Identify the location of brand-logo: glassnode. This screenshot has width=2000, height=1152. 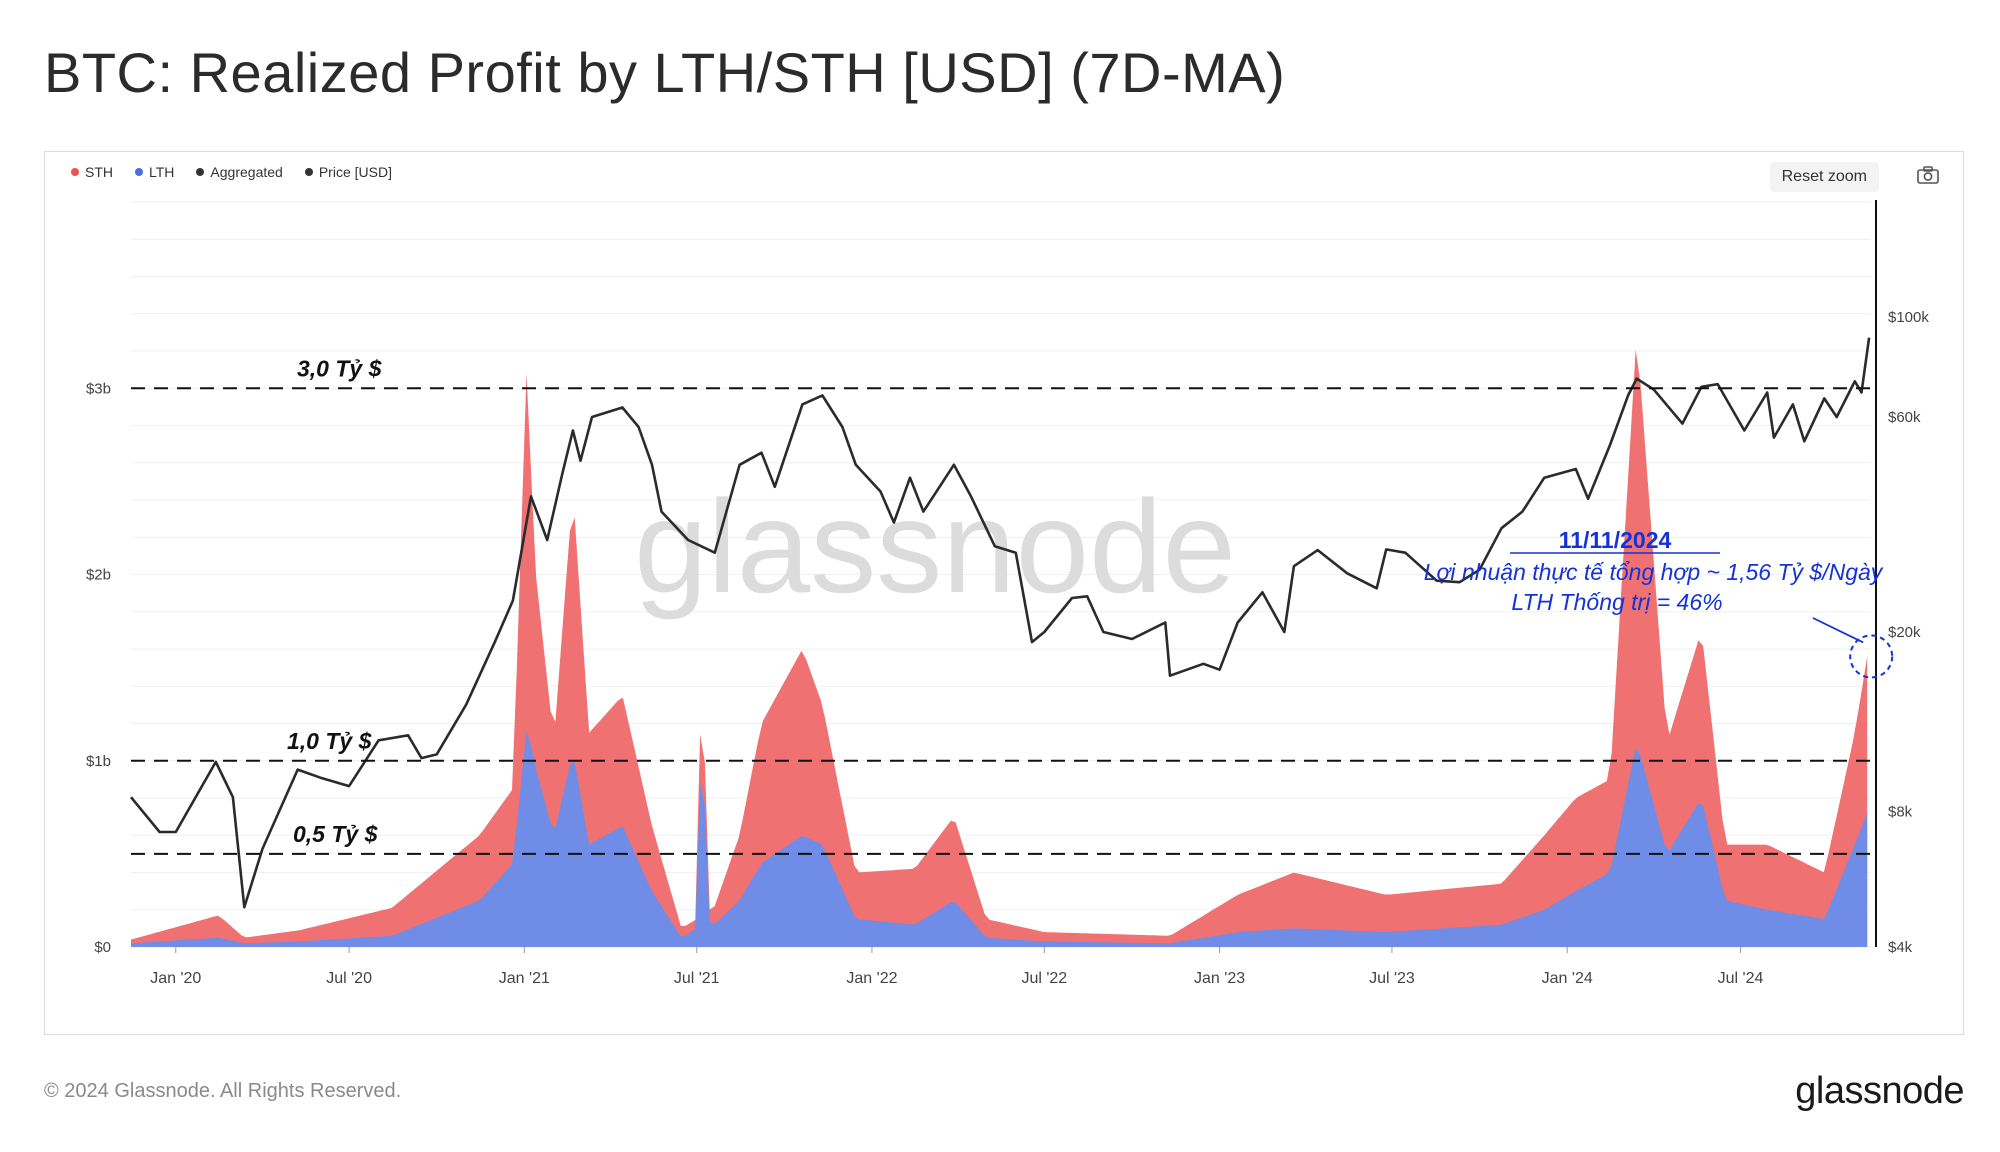
(1879, 1091).